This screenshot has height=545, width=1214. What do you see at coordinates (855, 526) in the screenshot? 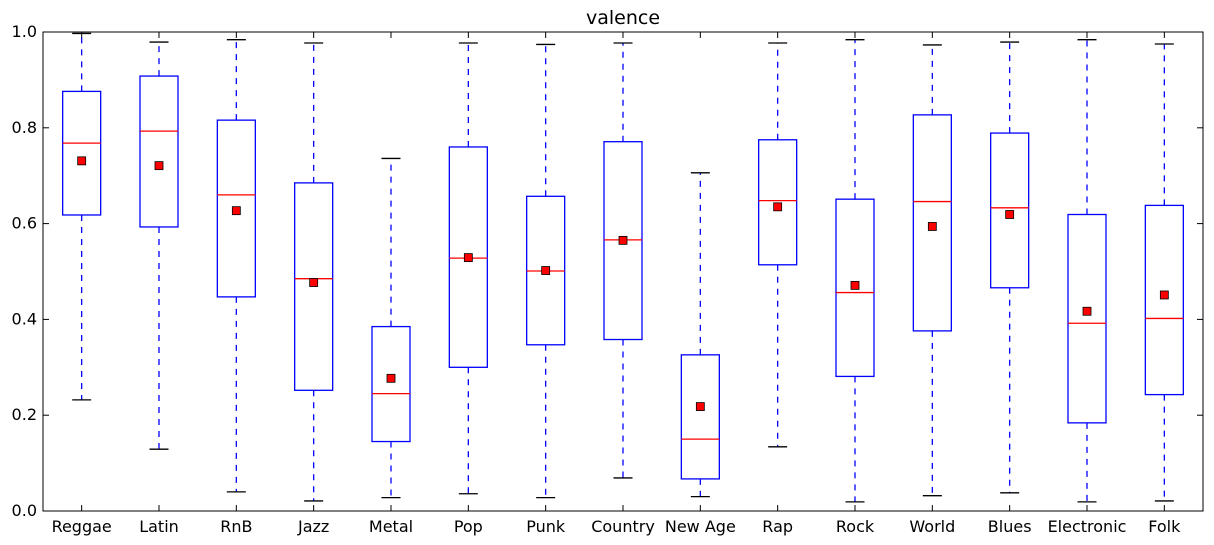
I see `x-tick-label: Rock` at bounding box center [855, 526].